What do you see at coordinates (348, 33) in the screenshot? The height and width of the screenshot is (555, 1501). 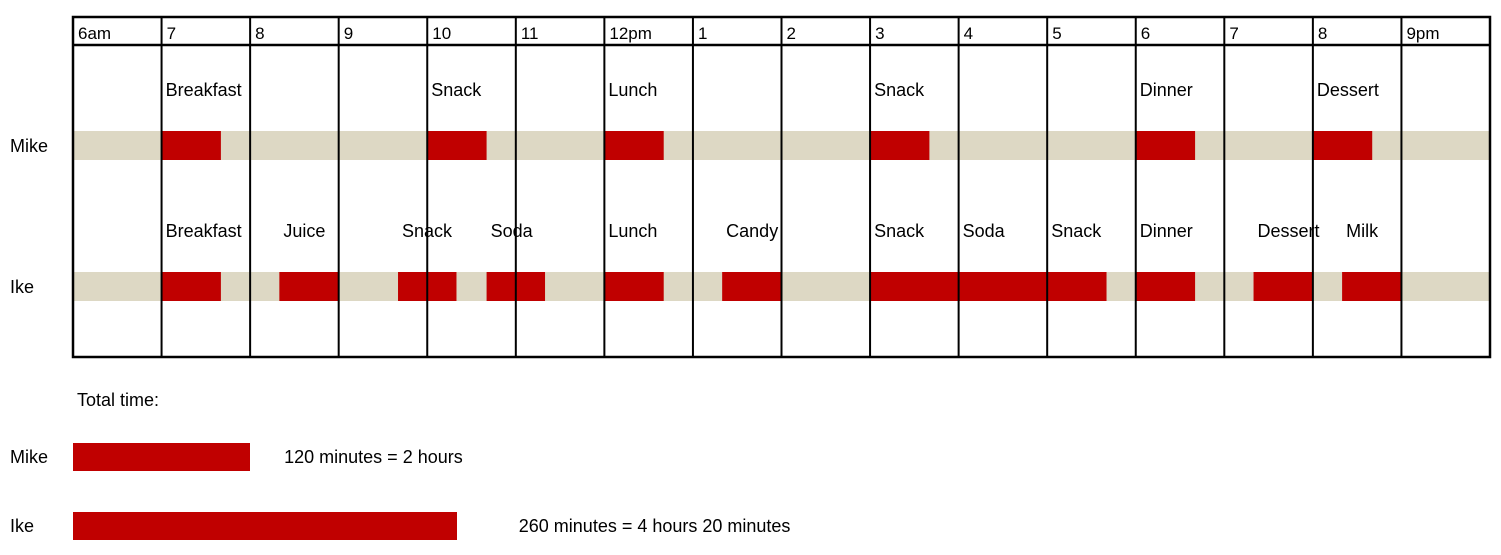 I see `hour-label: 9` at bounding box center [348, 33].